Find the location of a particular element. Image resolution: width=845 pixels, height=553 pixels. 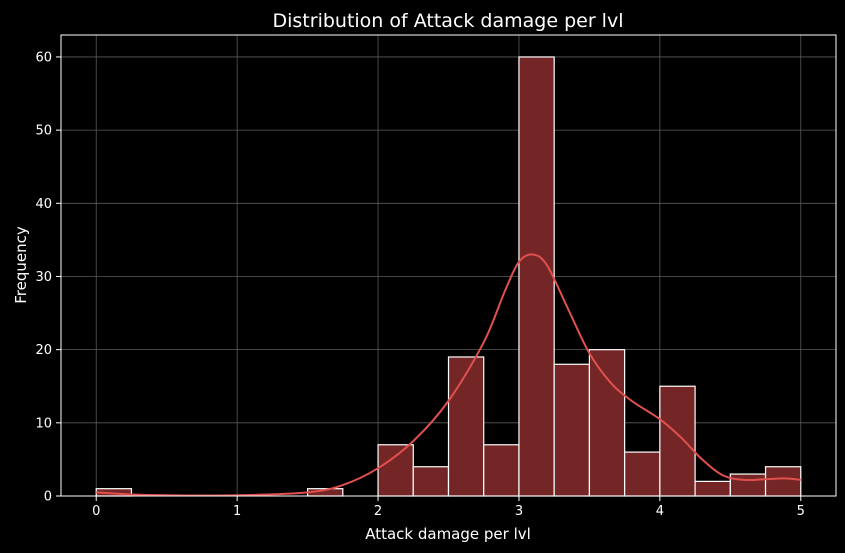

y-axis-label: Frequency is located at coordinates (21, 265).